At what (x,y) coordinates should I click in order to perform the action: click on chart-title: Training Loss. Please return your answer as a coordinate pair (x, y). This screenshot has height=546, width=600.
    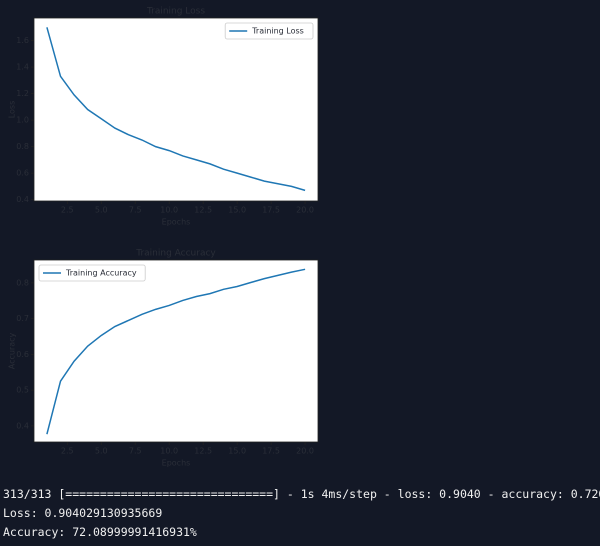
    Looking at the image, I should click on (175, 12).